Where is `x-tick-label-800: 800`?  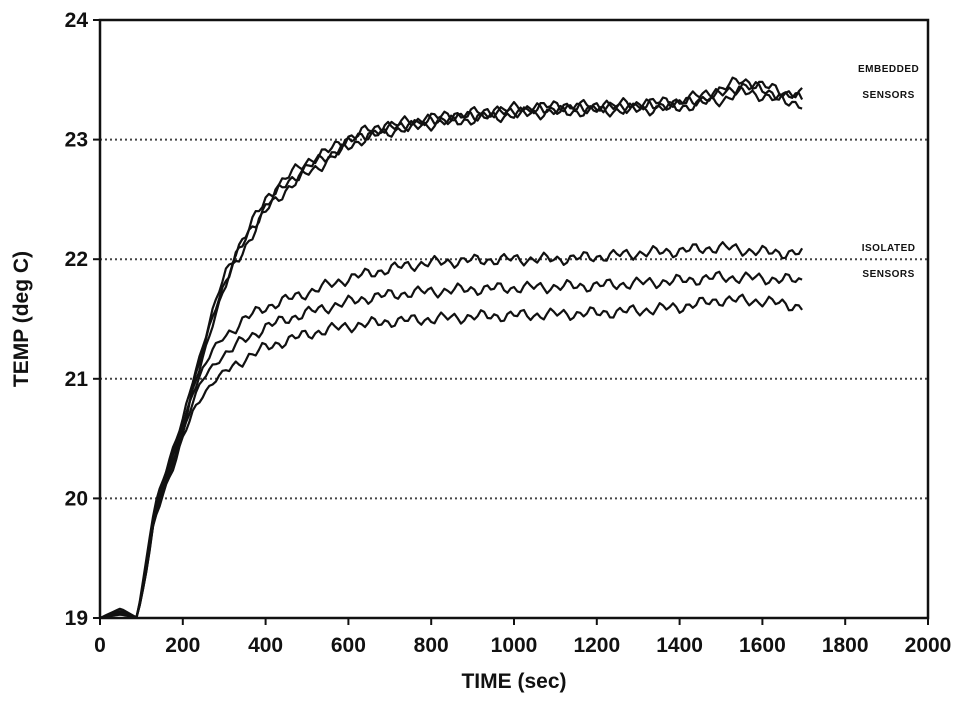
x-tick-label-800: 800 is located at coordinates (431, 645).